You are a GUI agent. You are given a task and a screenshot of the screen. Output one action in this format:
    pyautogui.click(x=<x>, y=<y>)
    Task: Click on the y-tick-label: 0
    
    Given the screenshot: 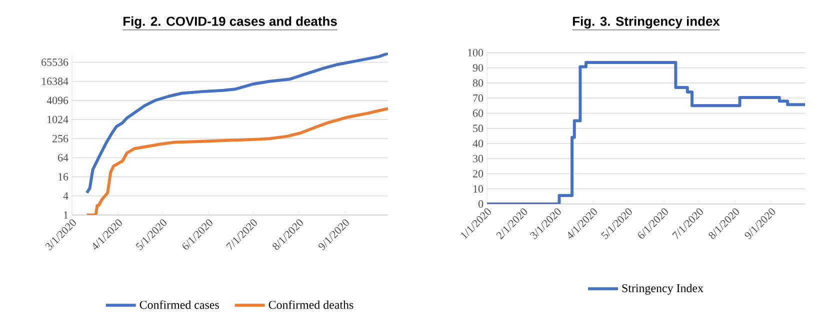 What is the action you would take?
    pyautogui.click(x=481, y=204)
    